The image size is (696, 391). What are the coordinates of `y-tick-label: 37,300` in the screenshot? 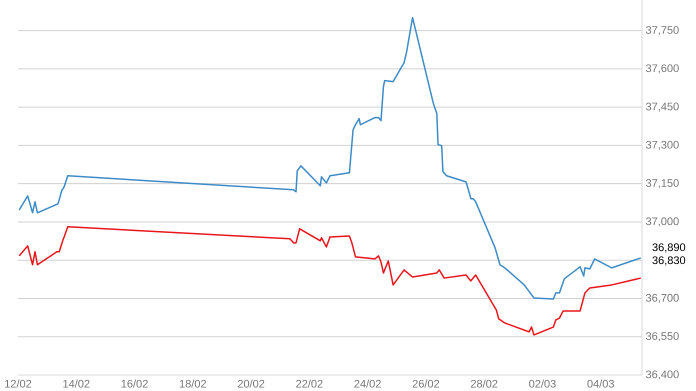 It's located at (662, 145).